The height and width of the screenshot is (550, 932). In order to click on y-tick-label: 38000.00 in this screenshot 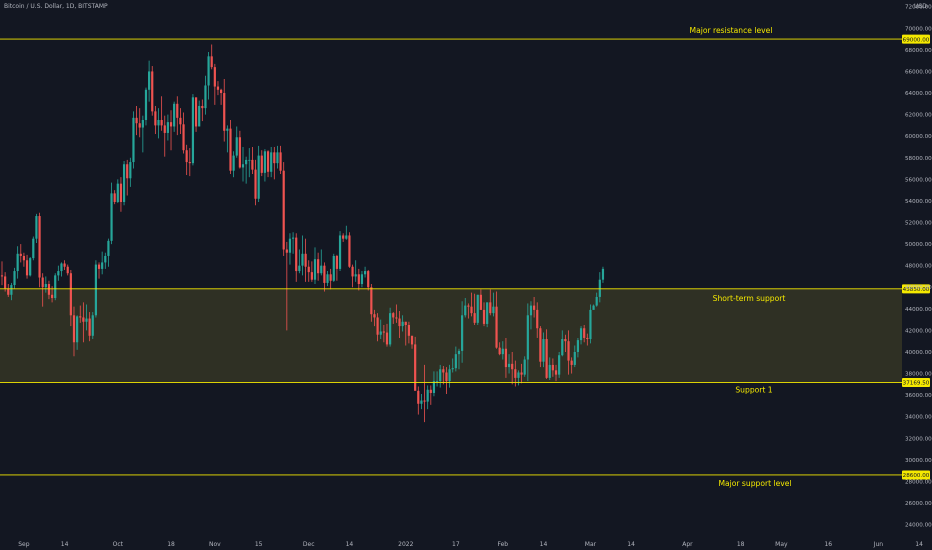, I will do `click(918, 375)`.